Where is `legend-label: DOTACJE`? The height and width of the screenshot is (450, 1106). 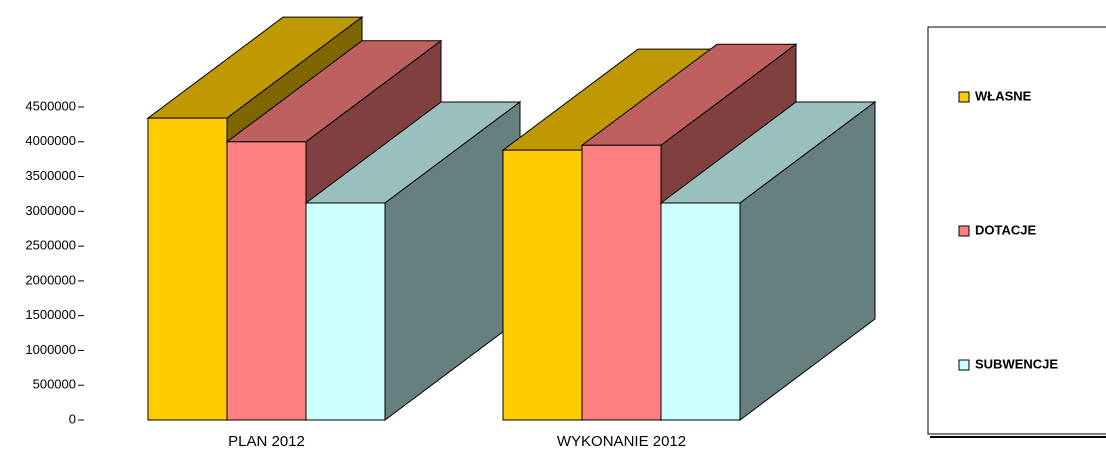
legend-label: DOTACJE is located at coordinates (1005, 229).